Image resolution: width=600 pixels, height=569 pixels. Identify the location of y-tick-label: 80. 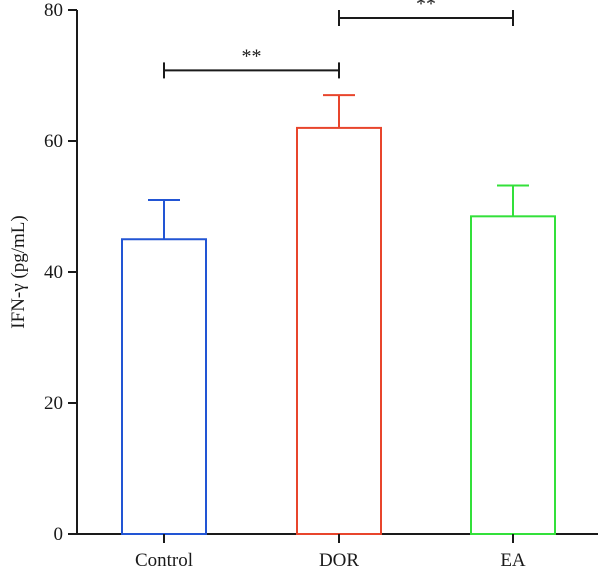
(53, 10).